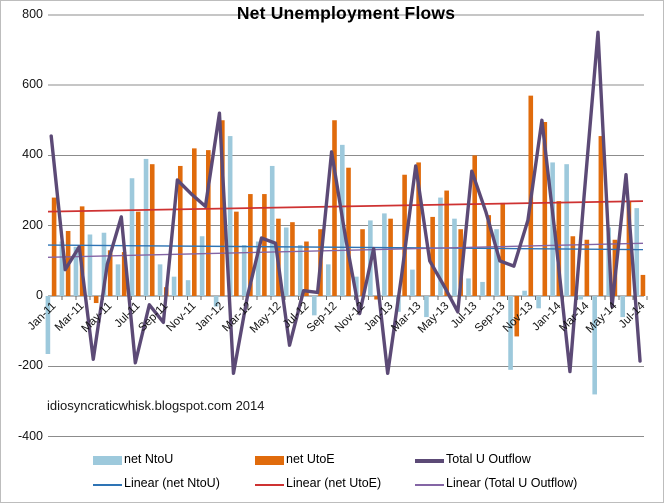  I want to click on legend-label: net UtoE, so click(310, 459).